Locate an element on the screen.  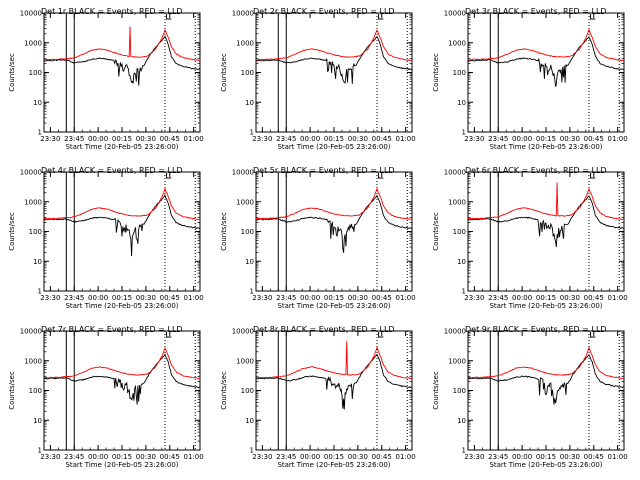
panel-title: Det 3r BLACK = Events, RED = LLD is located at coordinates (536, 11).